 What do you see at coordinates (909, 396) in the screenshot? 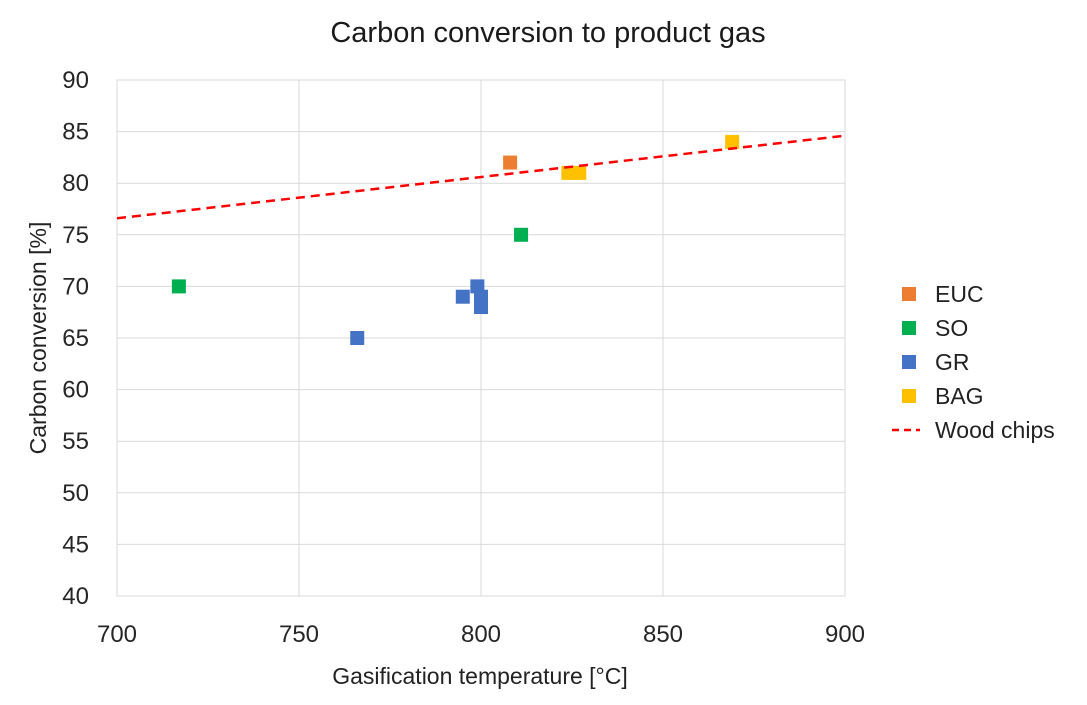
I see `legend-swatch-bag` at bounding box center [909, 396].